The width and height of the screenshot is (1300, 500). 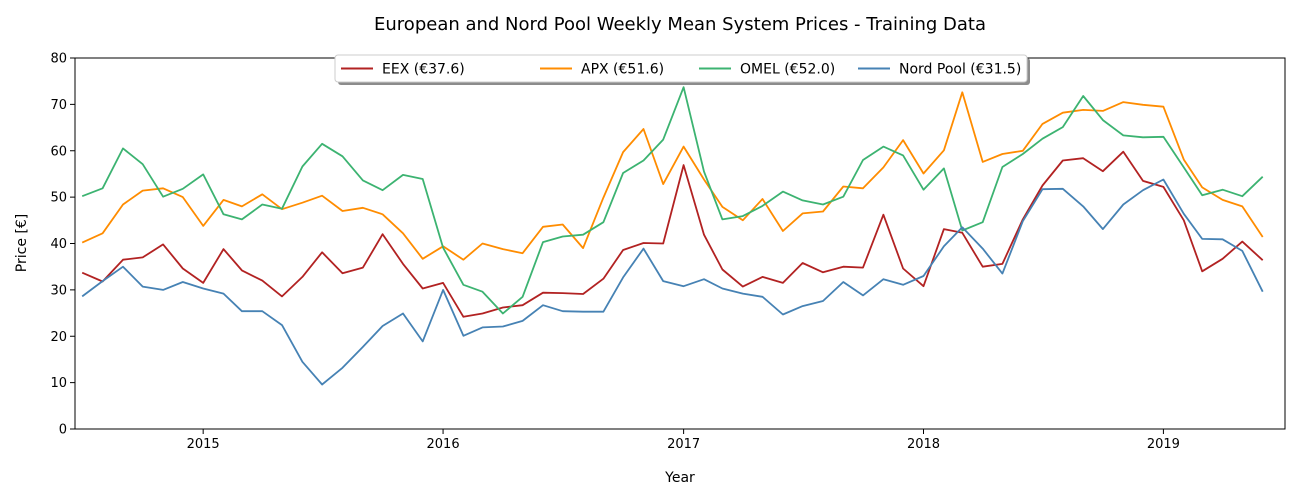 I want to click on y-tick-label: 60, so click(x=58, y=151).